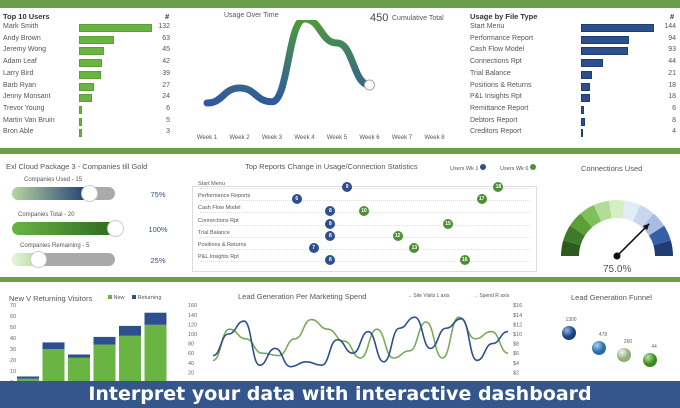 The image size is (680, 408). What do you see at coordinates (496, 62) in the screenshot?
I see `file-type-name: Connections Rpt` at bounding box center [496, 62].